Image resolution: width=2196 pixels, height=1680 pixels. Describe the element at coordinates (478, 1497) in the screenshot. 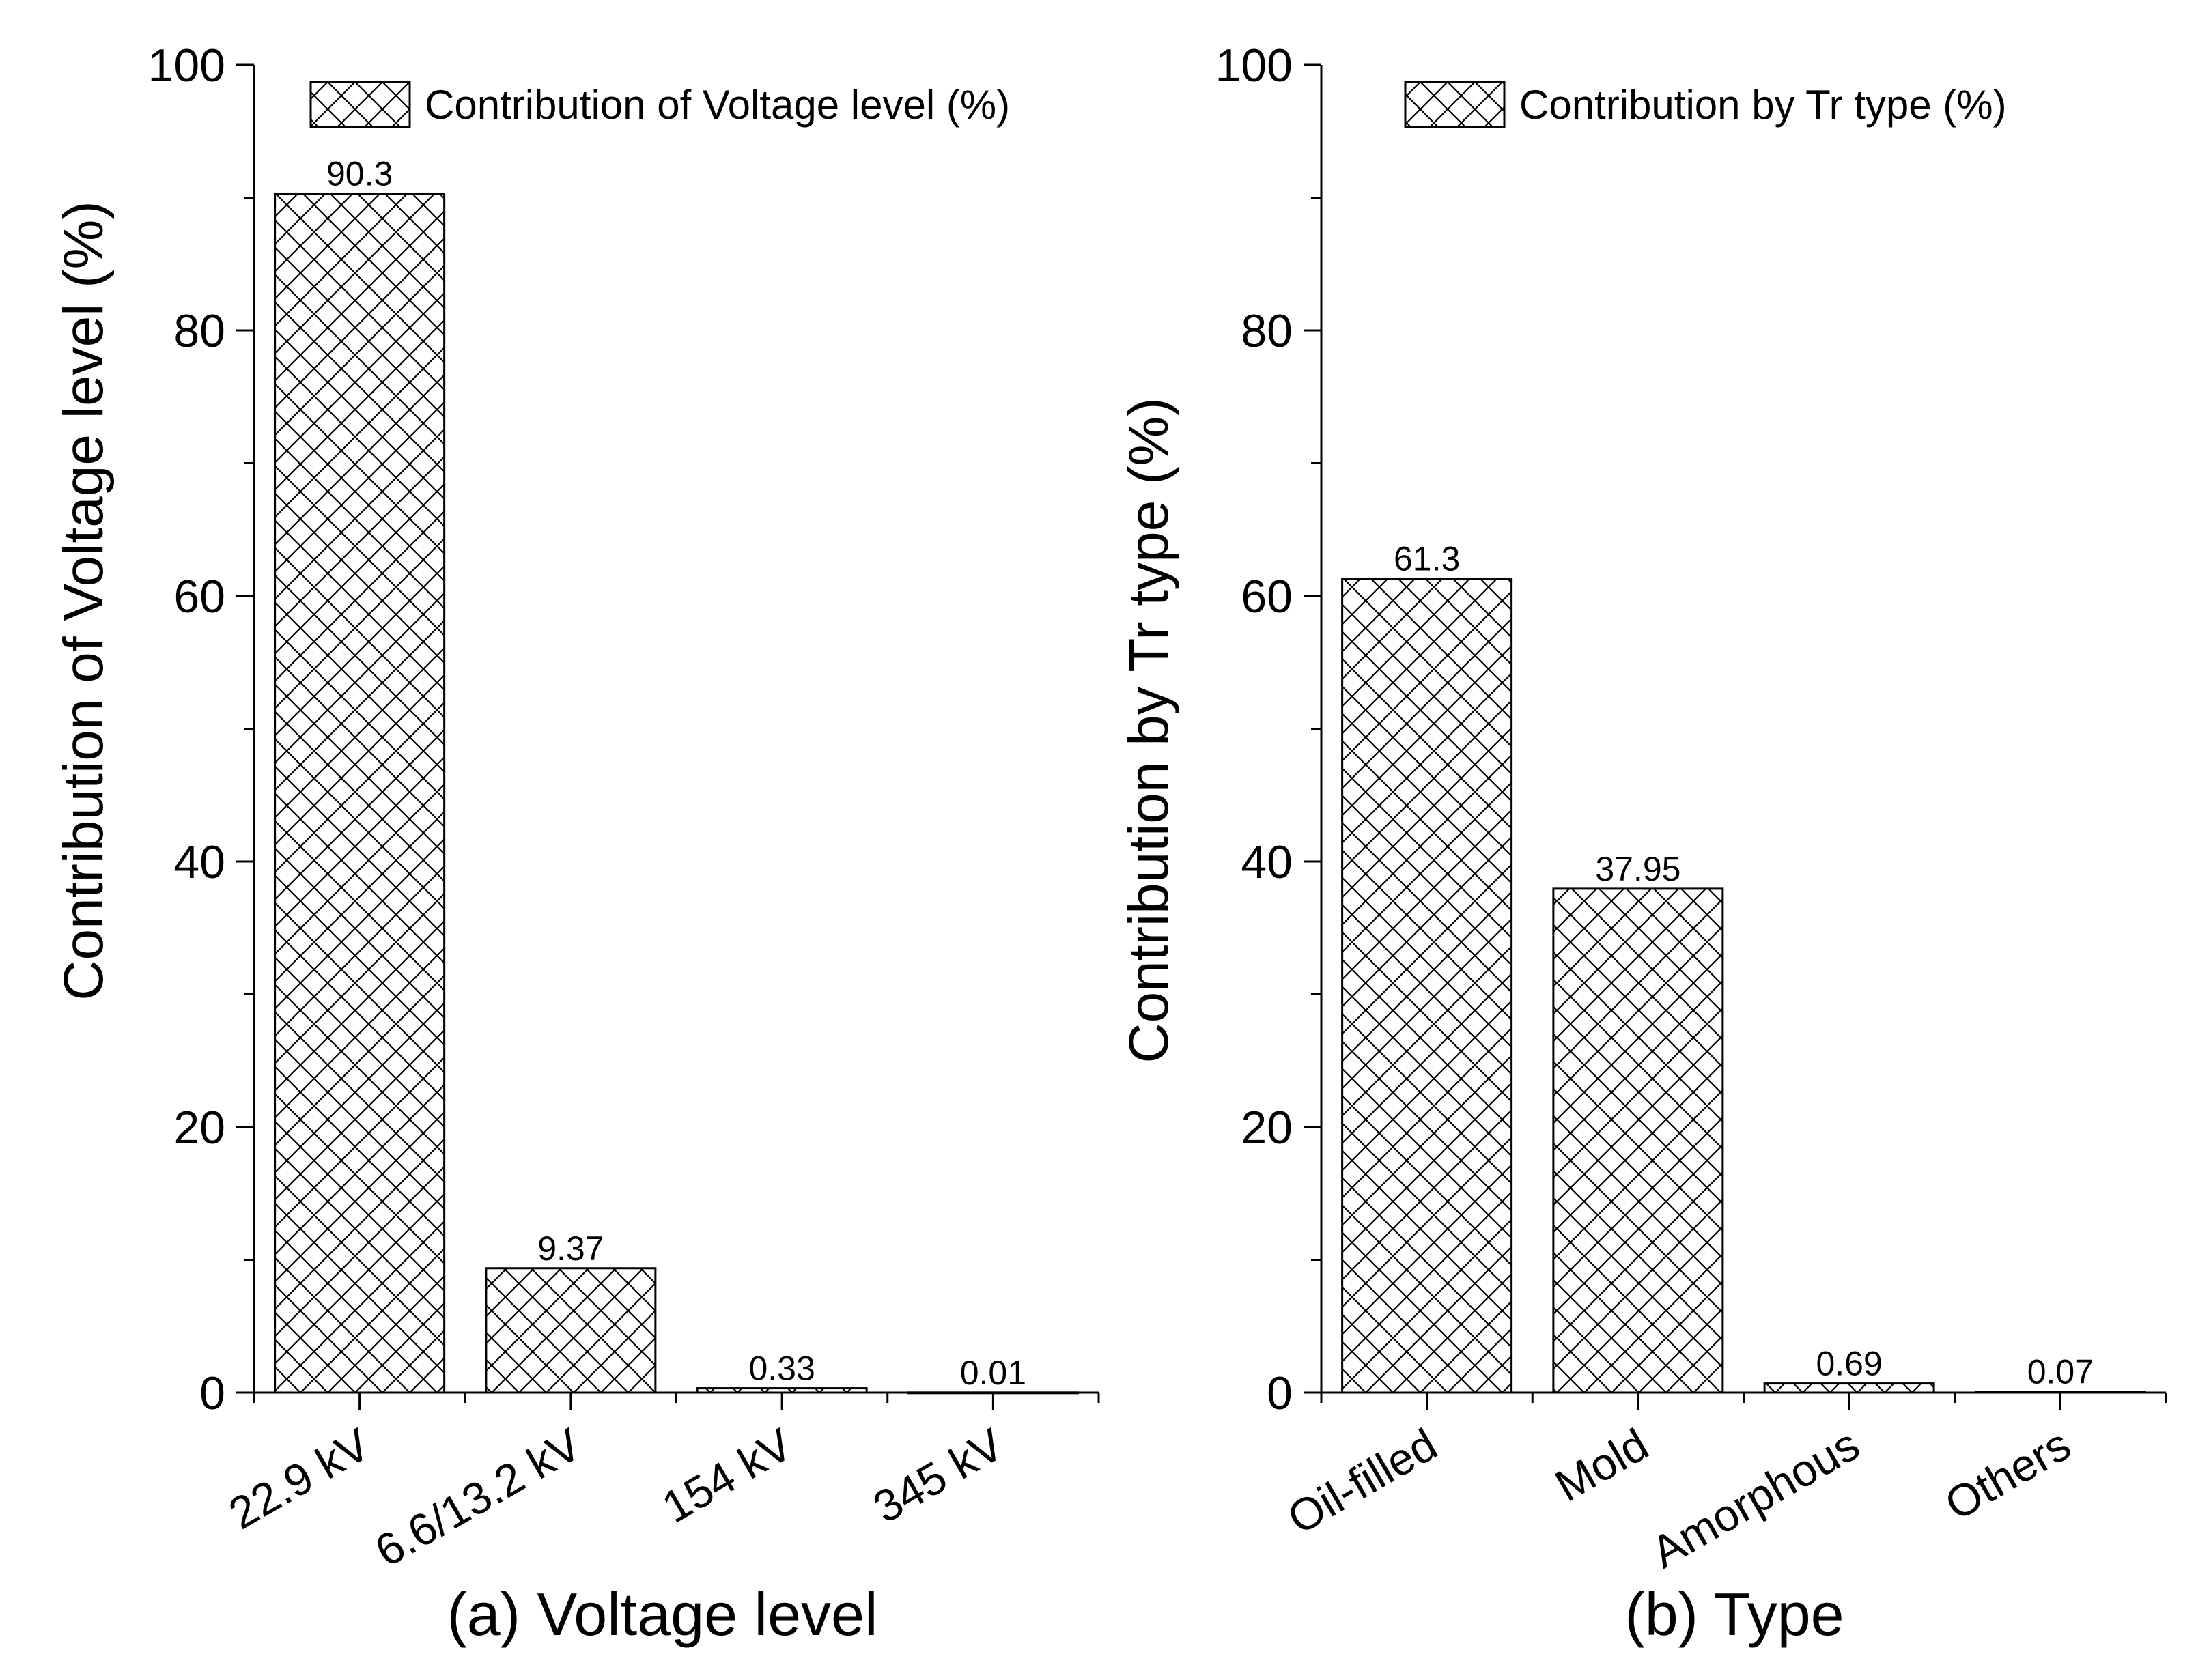

I see `x-tick-label-6-6-13-2-kv: 6.6/13.2 kV` at that location.